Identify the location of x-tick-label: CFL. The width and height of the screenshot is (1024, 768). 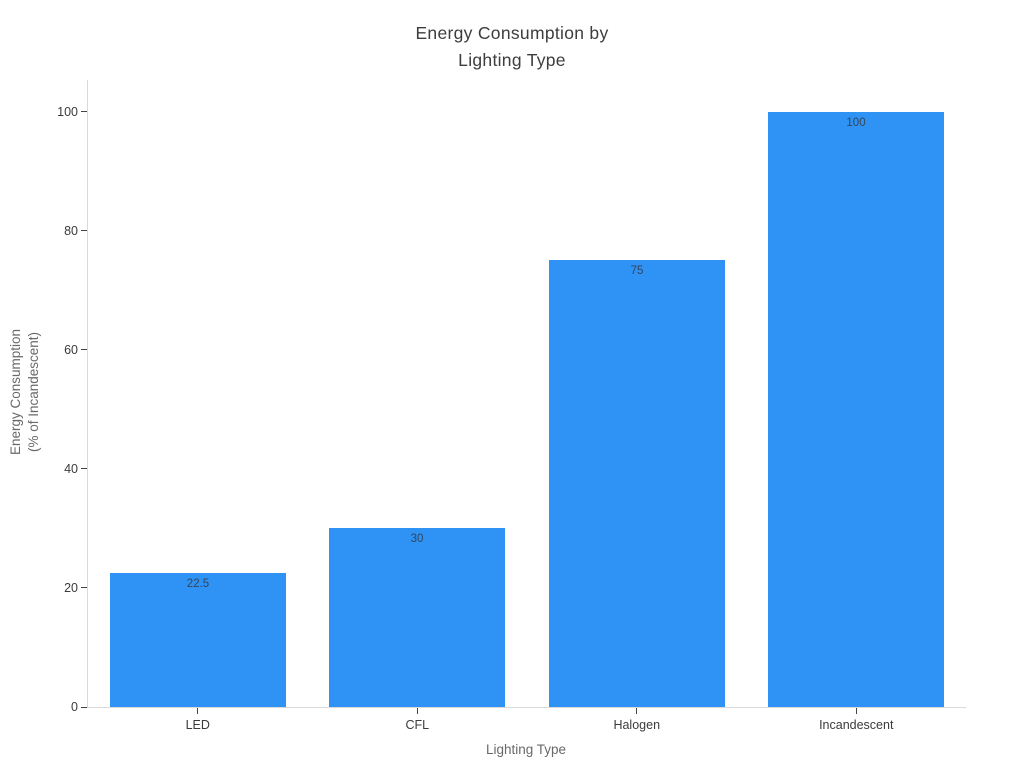
(417, 725).